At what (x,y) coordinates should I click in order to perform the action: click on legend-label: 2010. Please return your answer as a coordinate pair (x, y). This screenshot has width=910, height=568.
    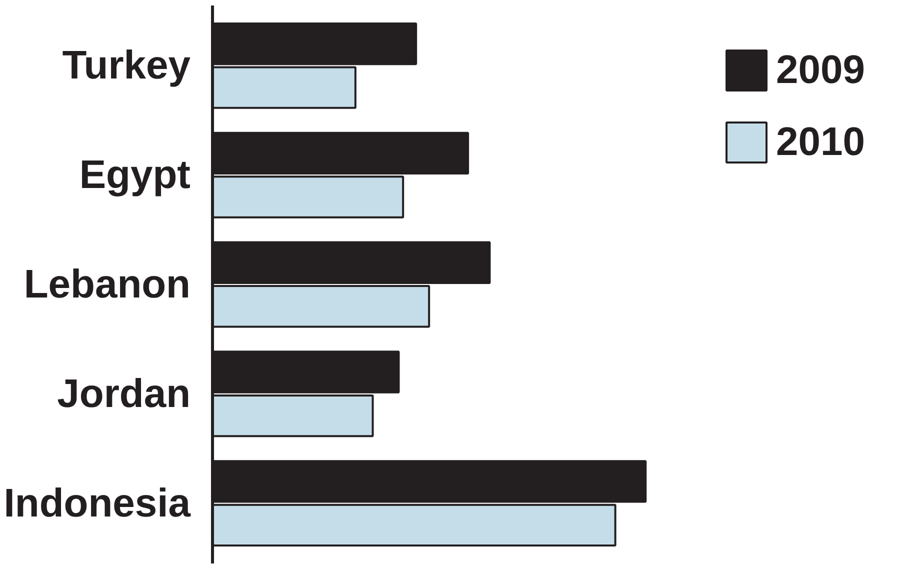
    Looking at the image, I should click on (820, 142).